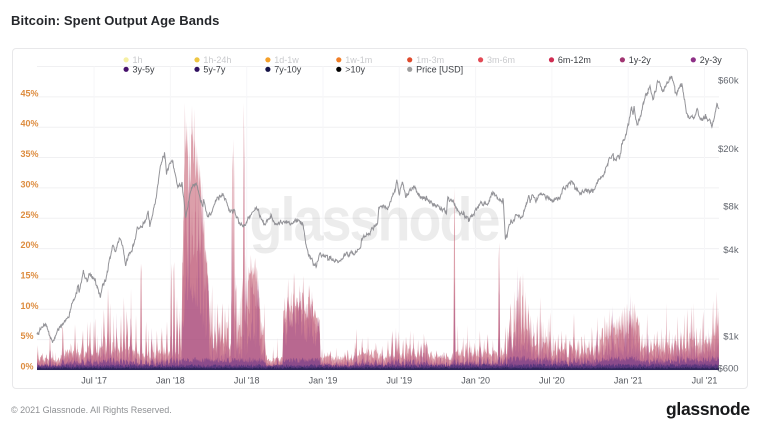 The height and width of the screenshot is (428, 760). What do you see at coordinates (430, 60) in the screenshot?
I see `svg-text: 1m-3m` at bounding box center [430, 60].